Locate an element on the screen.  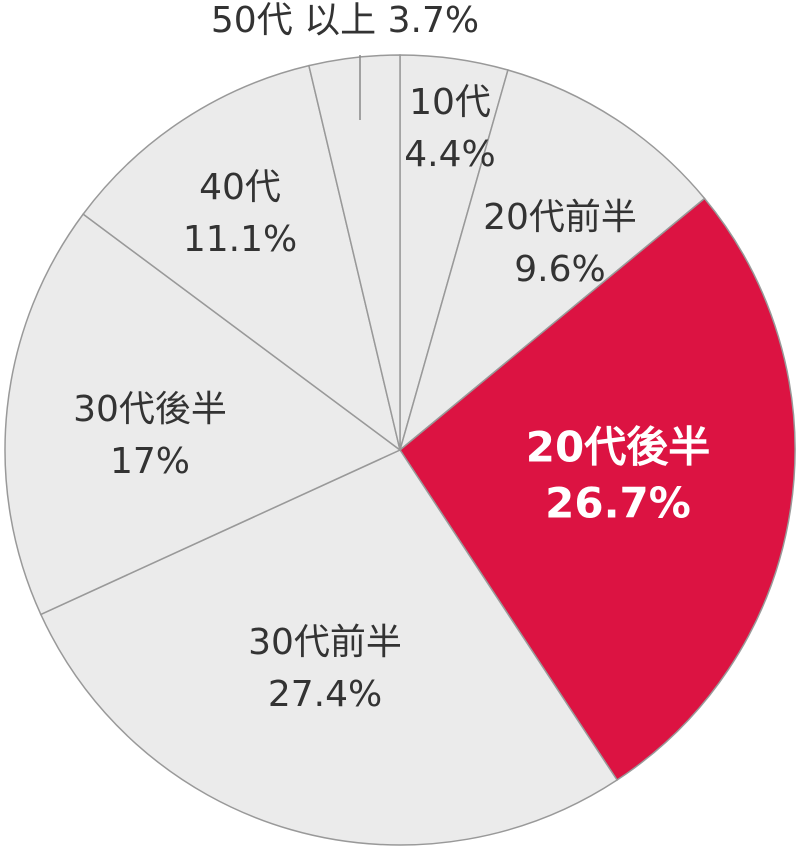
category-label: 10代 is located at coordinates (450, 102).